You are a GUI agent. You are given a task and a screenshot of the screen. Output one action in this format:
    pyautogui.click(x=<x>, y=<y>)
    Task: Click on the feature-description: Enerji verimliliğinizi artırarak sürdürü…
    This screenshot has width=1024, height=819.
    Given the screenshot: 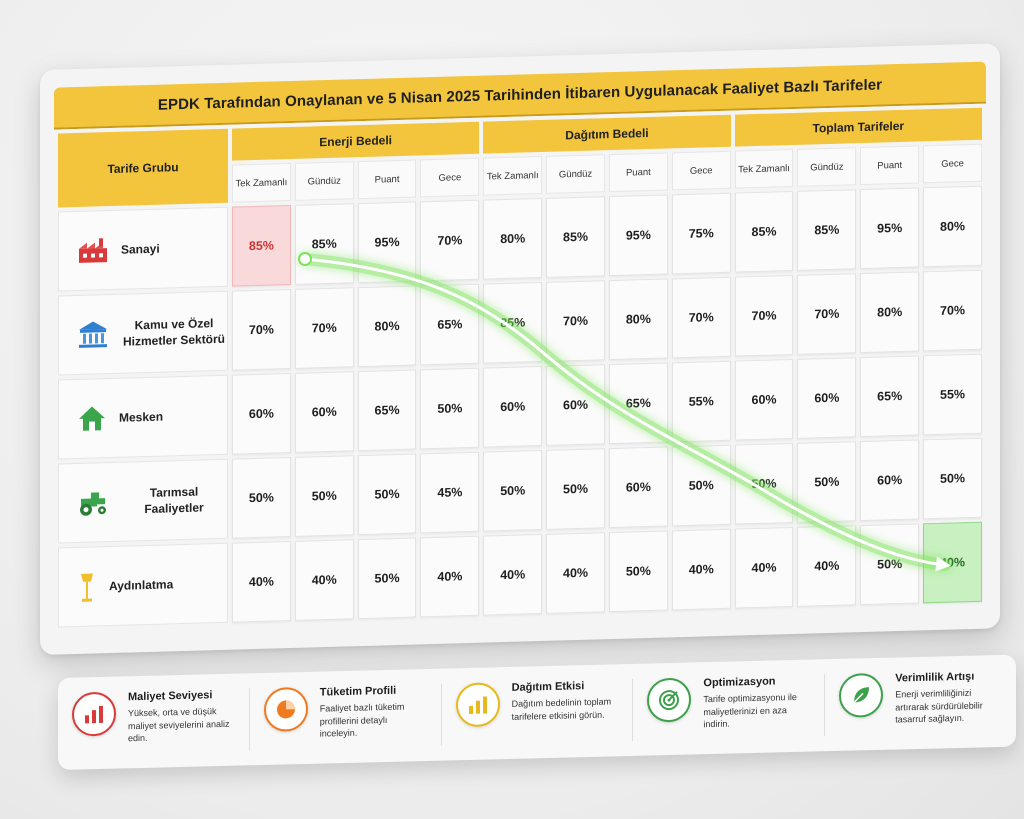 What is the action you would take?
    pyautogui.click(x=939, y=706)
    